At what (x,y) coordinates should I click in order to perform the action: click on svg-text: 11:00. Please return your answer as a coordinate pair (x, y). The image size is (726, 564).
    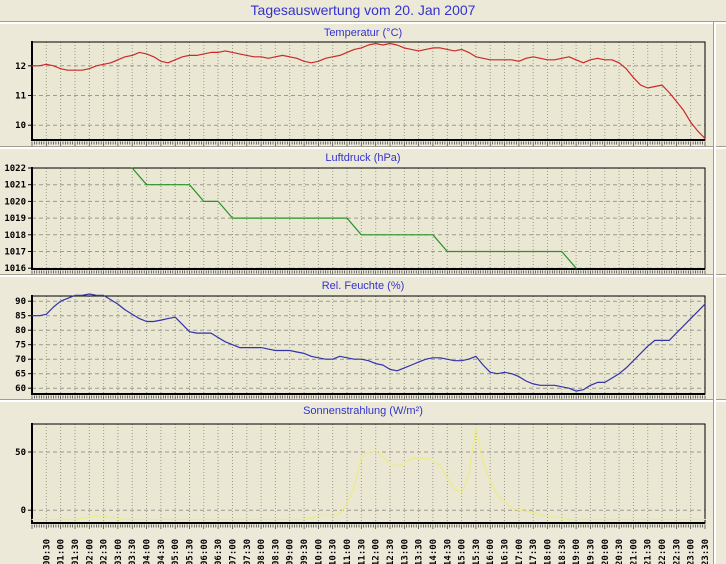
    Looking at the image, I should click on (348, 551).